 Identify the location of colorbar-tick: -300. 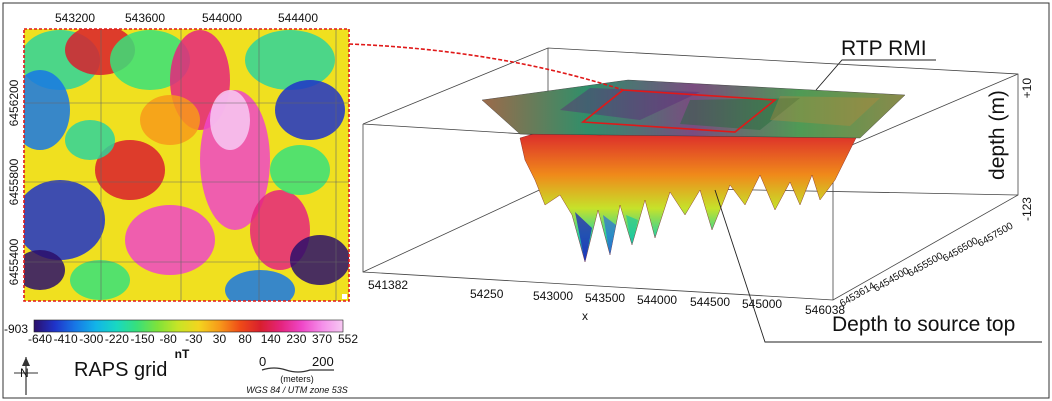
(91, 339).